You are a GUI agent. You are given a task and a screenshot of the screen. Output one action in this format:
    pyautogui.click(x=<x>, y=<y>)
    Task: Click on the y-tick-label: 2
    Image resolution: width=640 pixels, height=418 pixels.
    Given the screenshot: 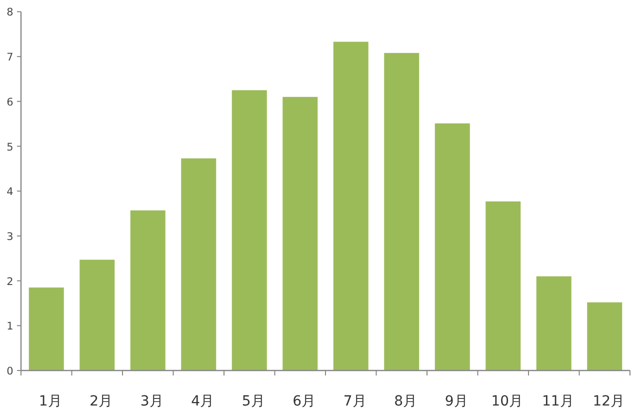 What is the action you would take?
    pyautogui.click(x=10, y=282)
    